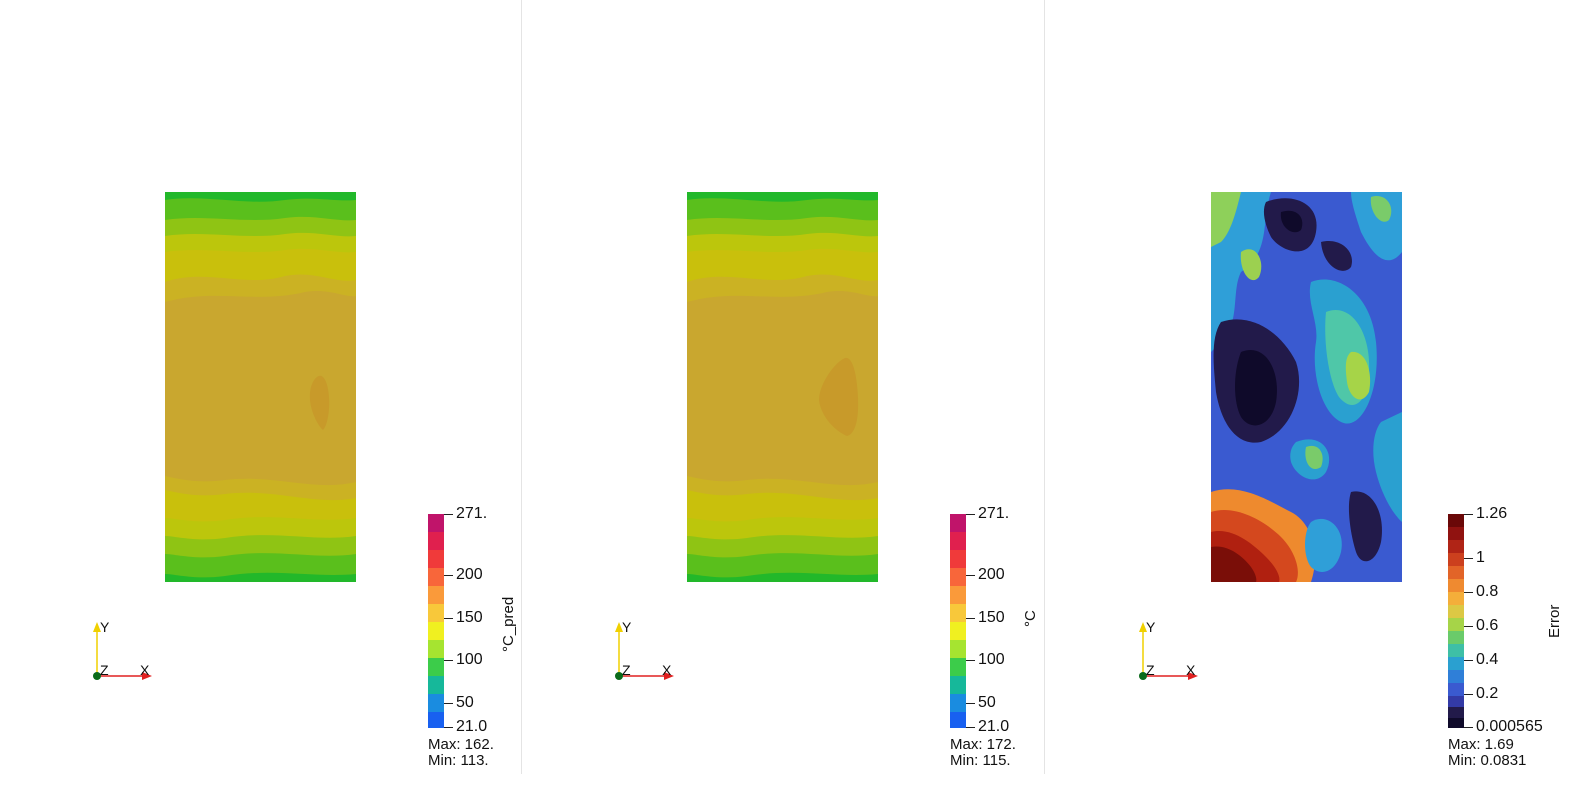 Image resolution: width=1594 pixels, height=786 pixels. I want to click on colorbar-tick-label: 0.8, so click(1487, 591).